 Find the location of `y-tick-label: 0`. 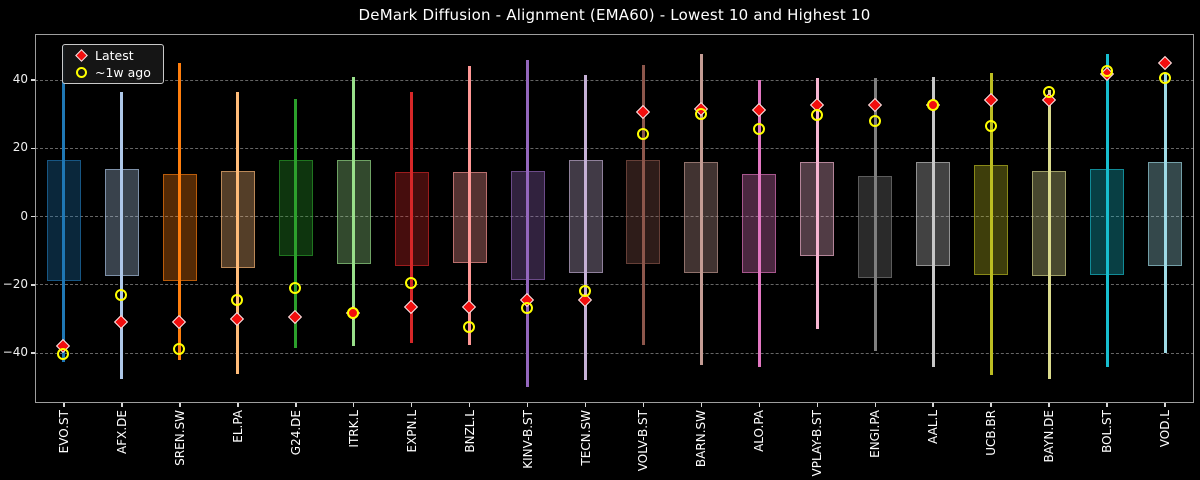

y-tick-label: 0 is located at coordinates (24, 215).